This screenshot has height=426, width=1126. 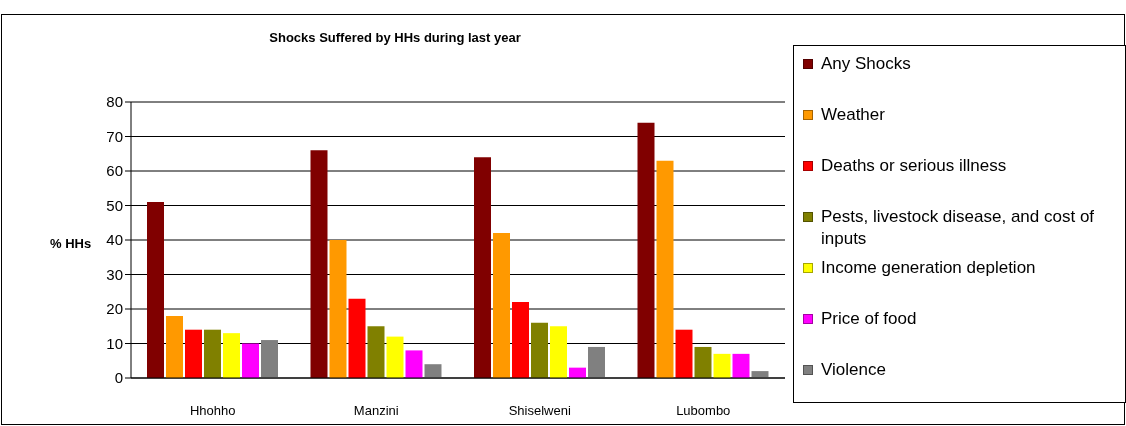 I want to click on y-axis-title: % HHs, so click(x=71, y=243).